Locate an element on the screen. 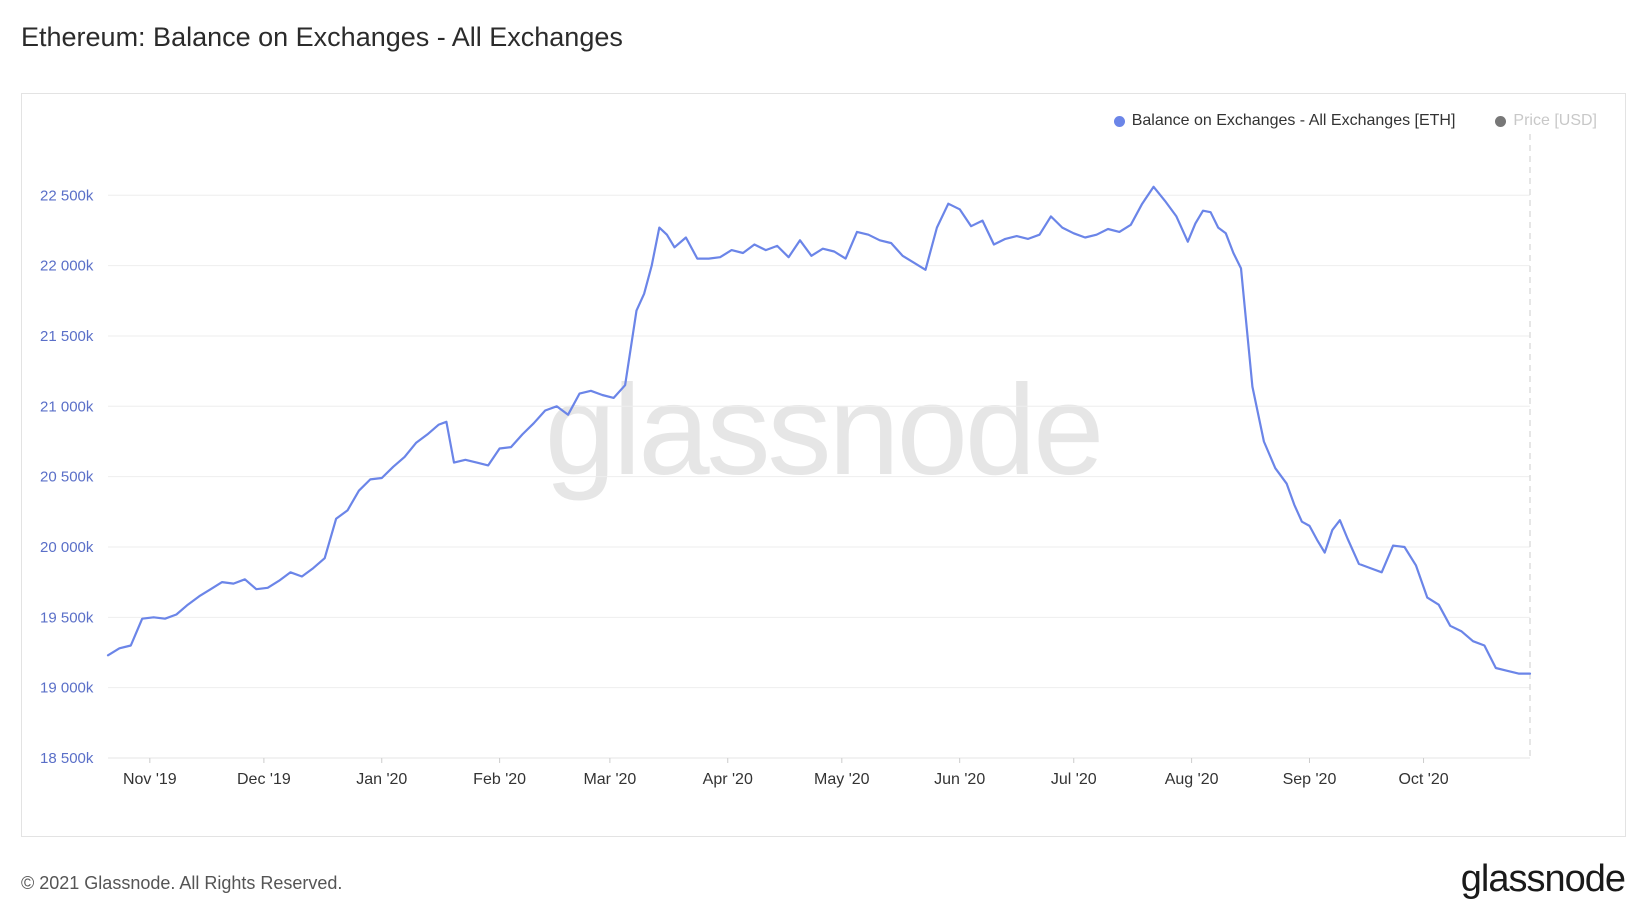  x-tick-label: Aug '20 is located at coordinates (1192, 779).